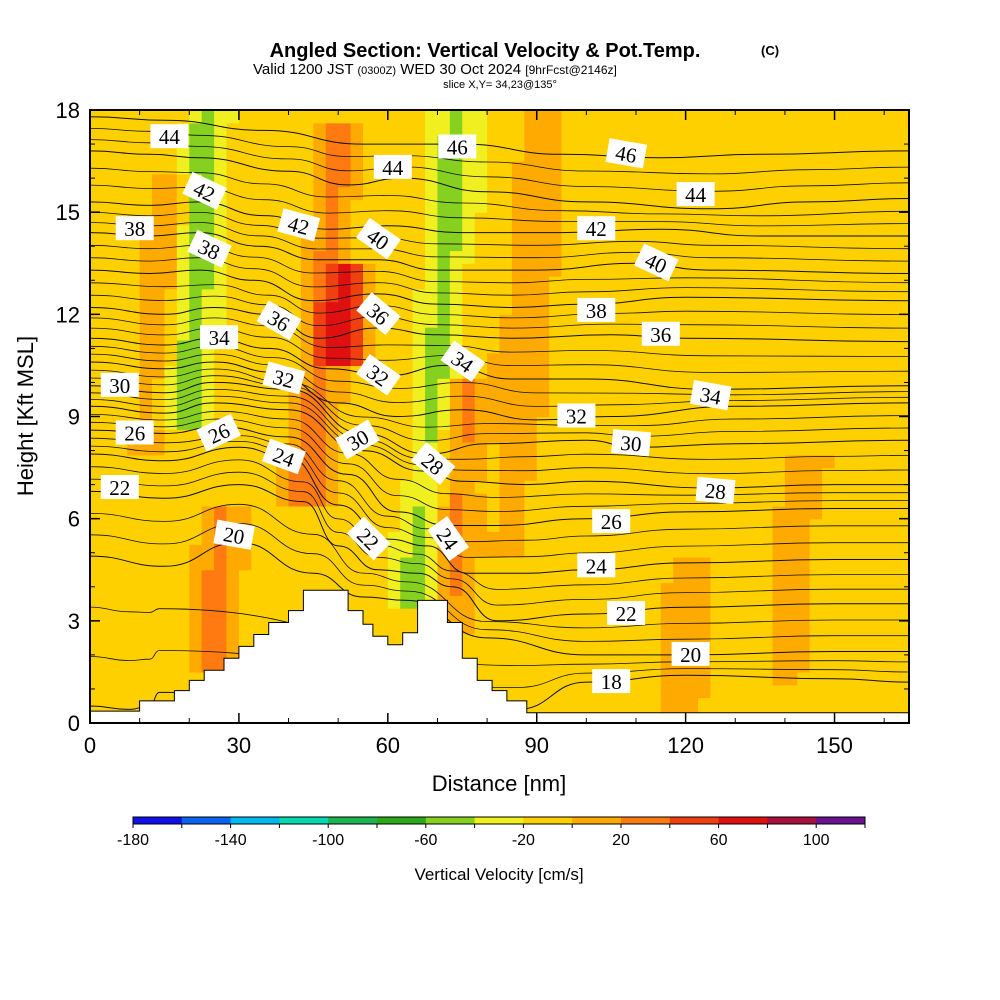 This screenshot has width=1000, height=1000. I want to click on slice-label: slice X,Y= 34,23@135°, so click(500, 85).